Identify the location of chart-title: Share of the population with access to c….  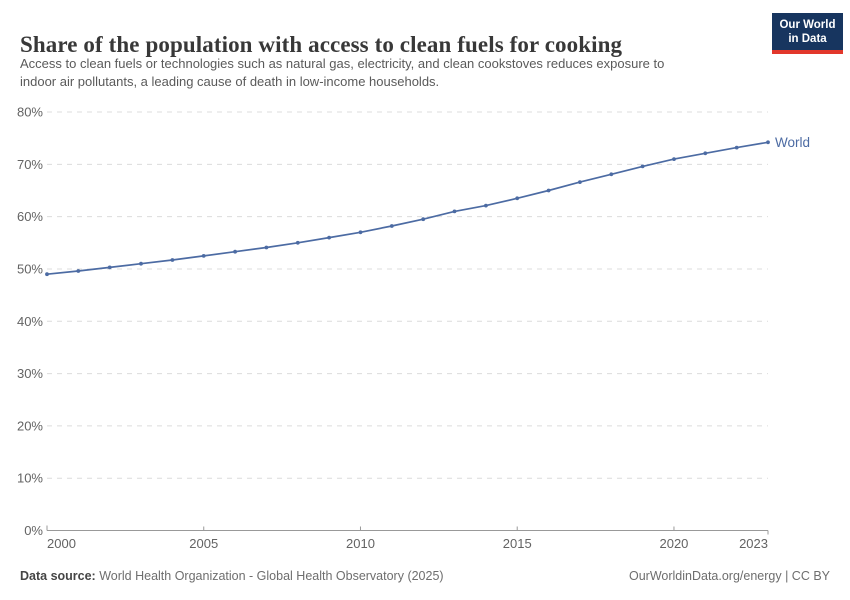
(321, 45).